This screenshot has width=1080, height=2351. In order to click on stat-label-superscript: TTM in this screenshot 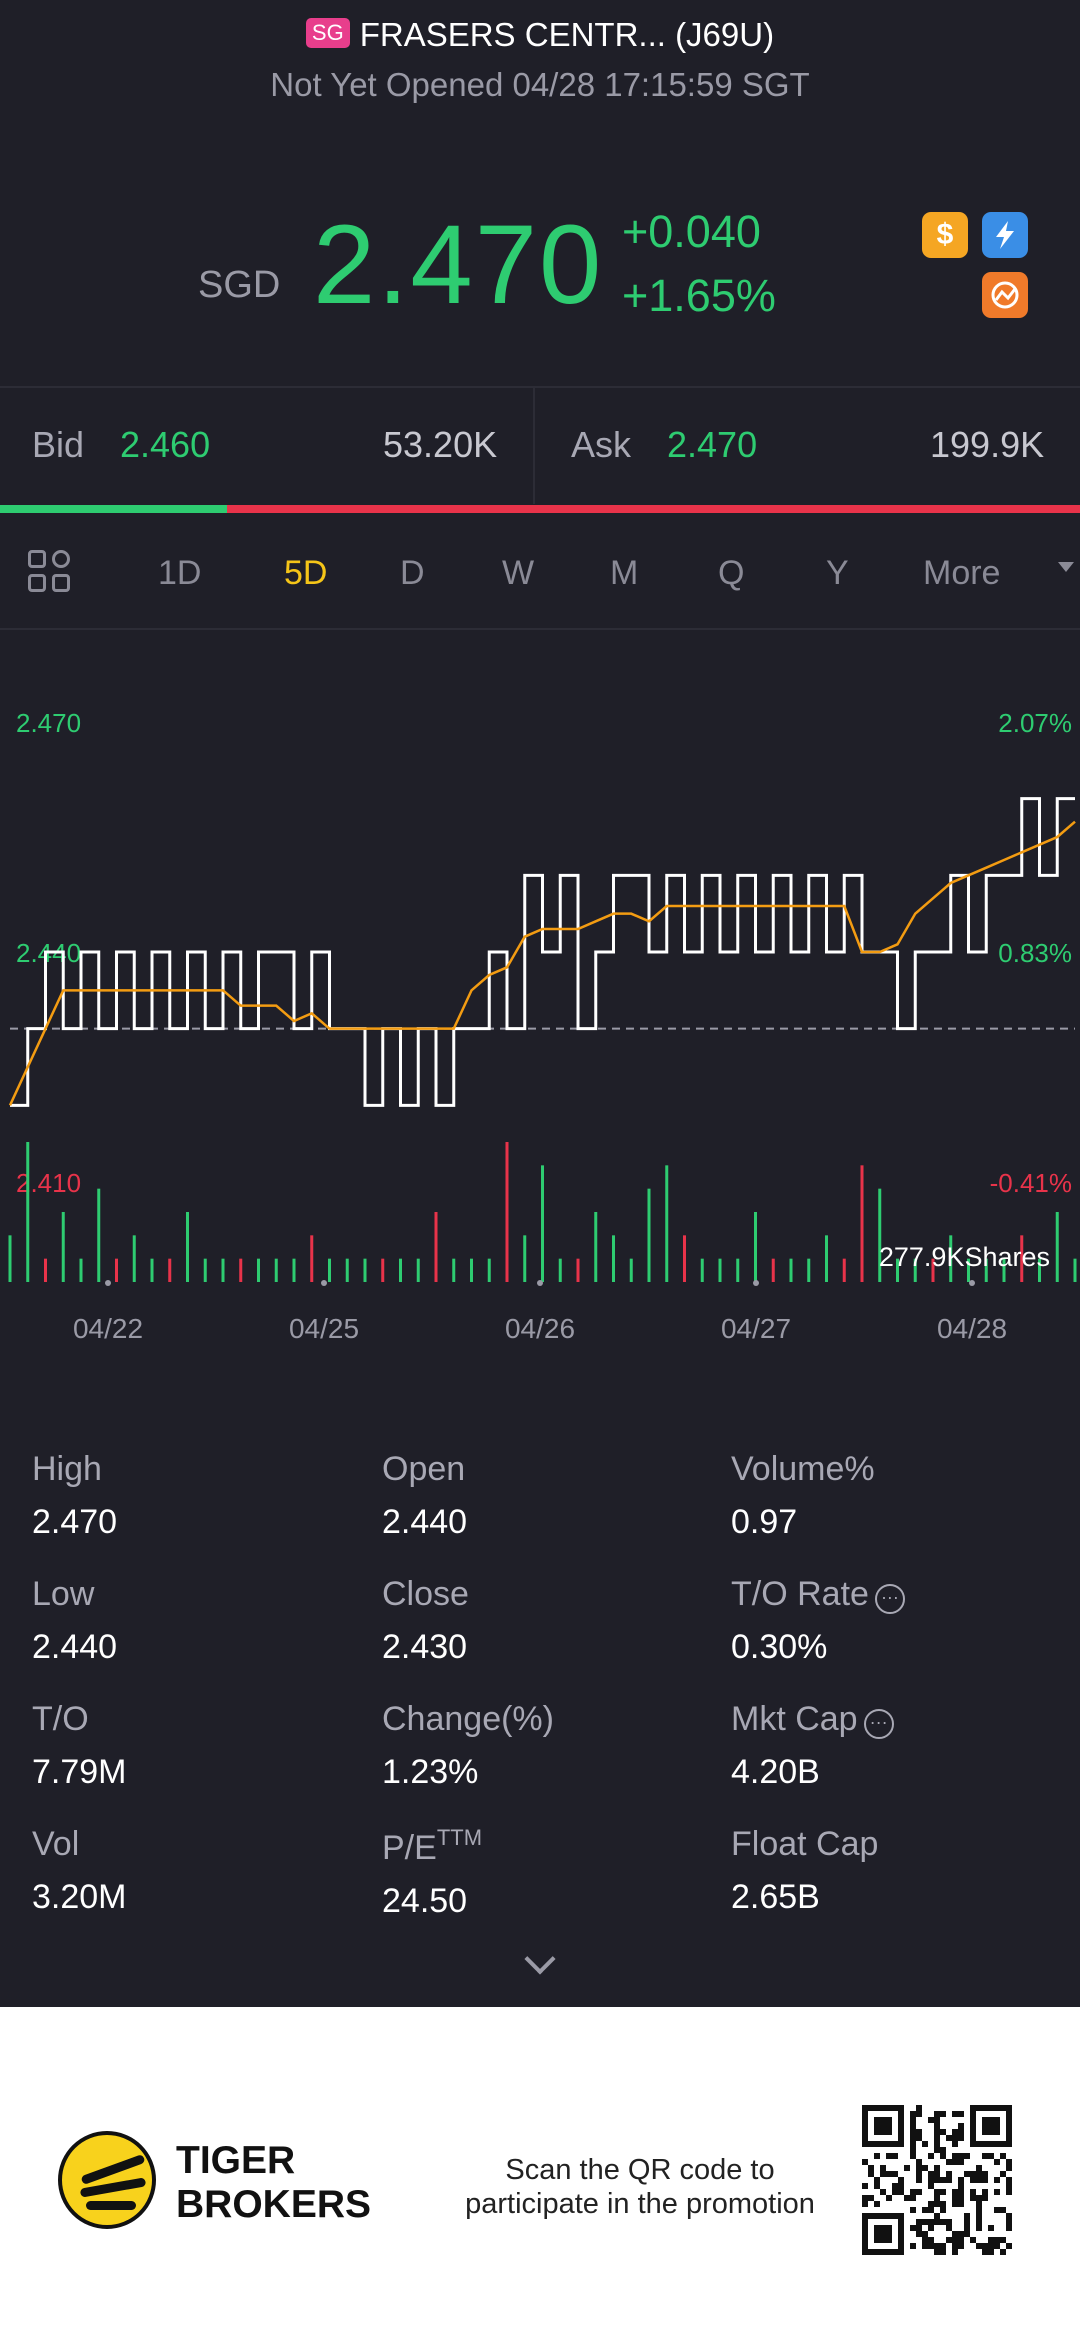, I will do `click(459, 1837)`.